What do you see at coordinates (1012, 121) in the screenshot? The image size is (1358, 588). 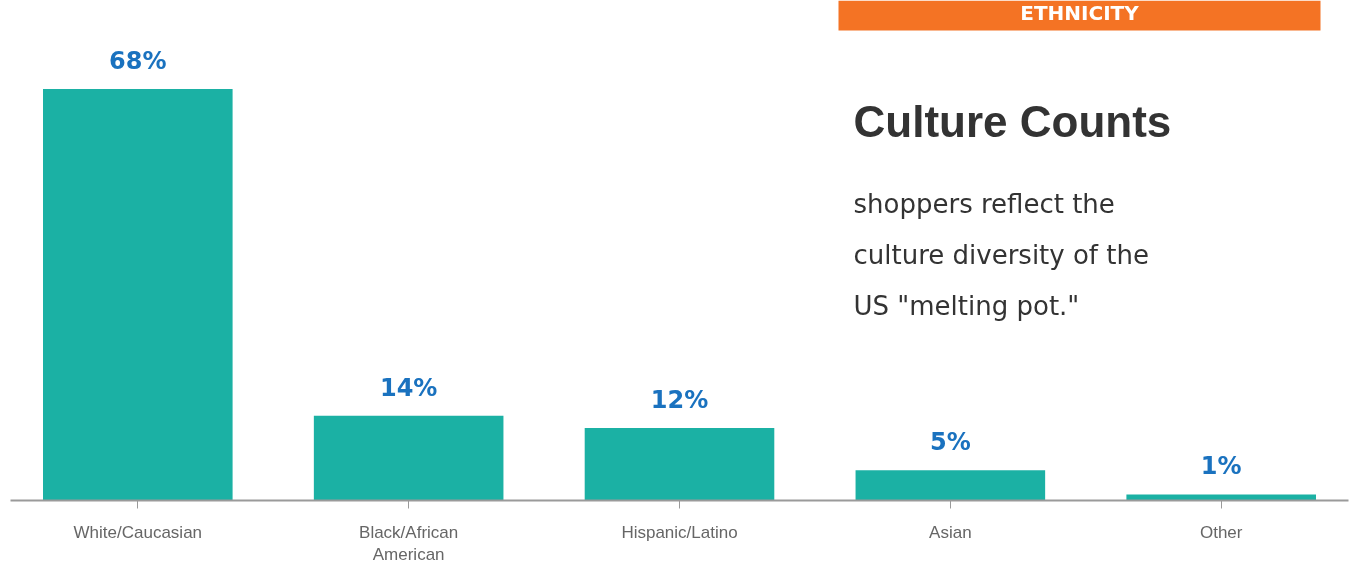 I see `chart-title: Culture Counts` at bounding box center [1012, 121].